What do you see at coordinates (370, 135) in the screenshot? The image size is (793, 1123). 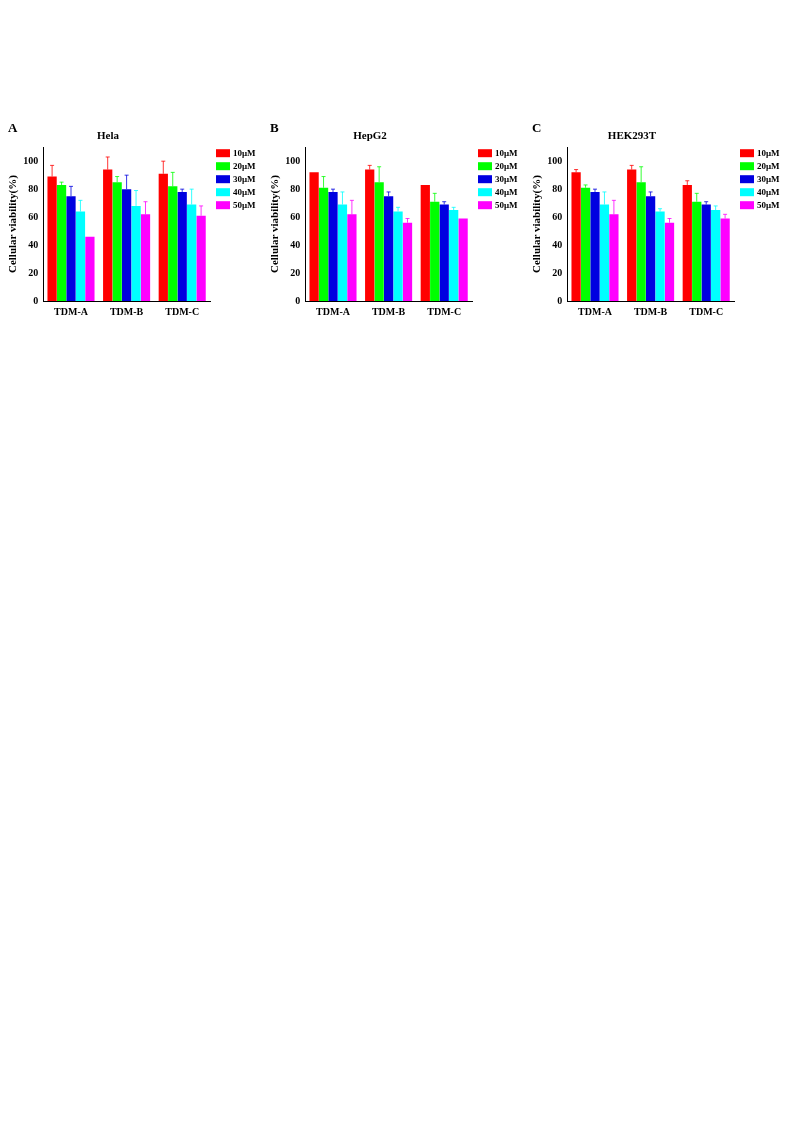 I see `chart-title: HepG2` at bounding box center [370, 135].